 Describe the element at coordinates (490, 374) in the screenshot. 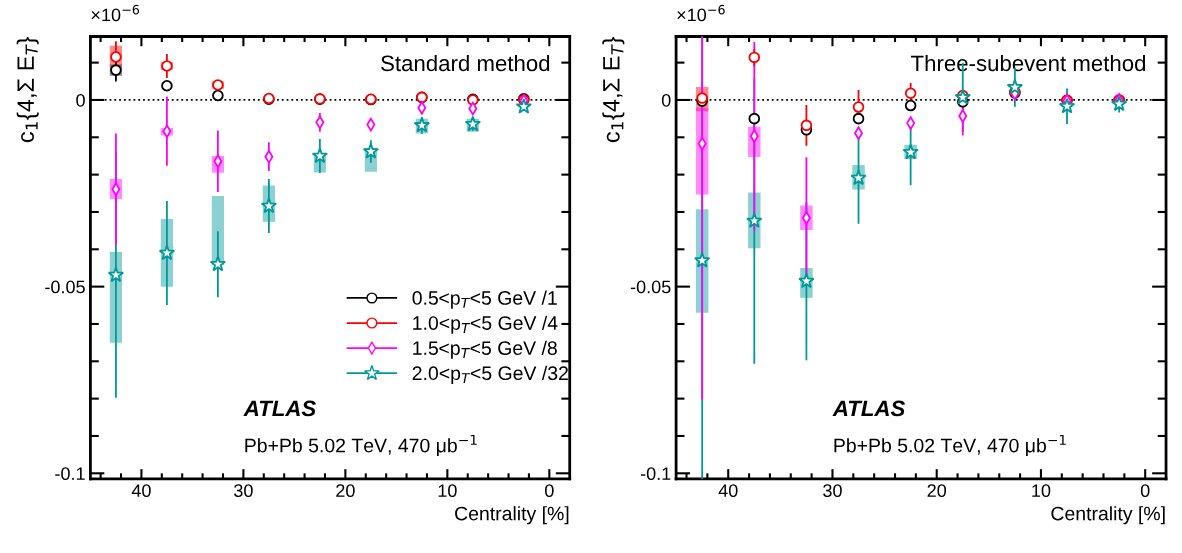

I see `legend-label: 2.0<p$_{T}$<5 GeV /32` at that location.